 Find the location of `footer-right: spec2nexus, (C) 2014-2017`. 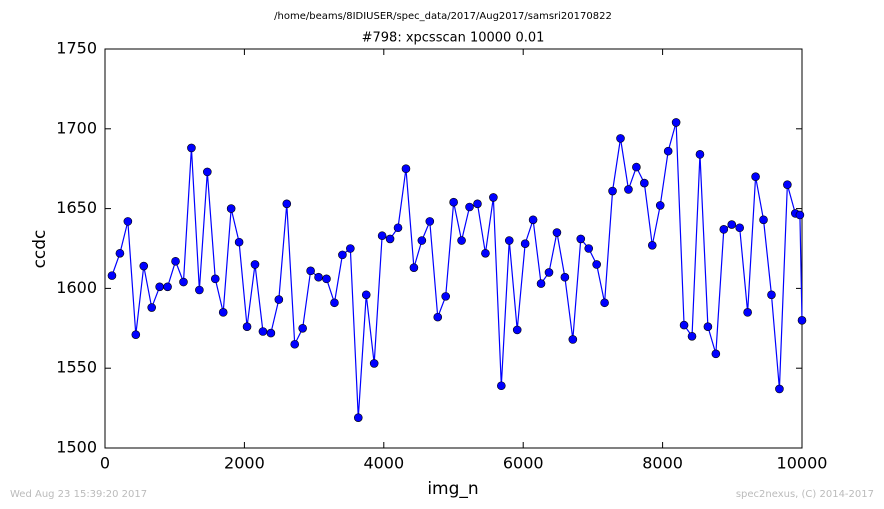

footer-right: spec2nexus, (C) 2014-2017 is located at coordinates (805, 494).